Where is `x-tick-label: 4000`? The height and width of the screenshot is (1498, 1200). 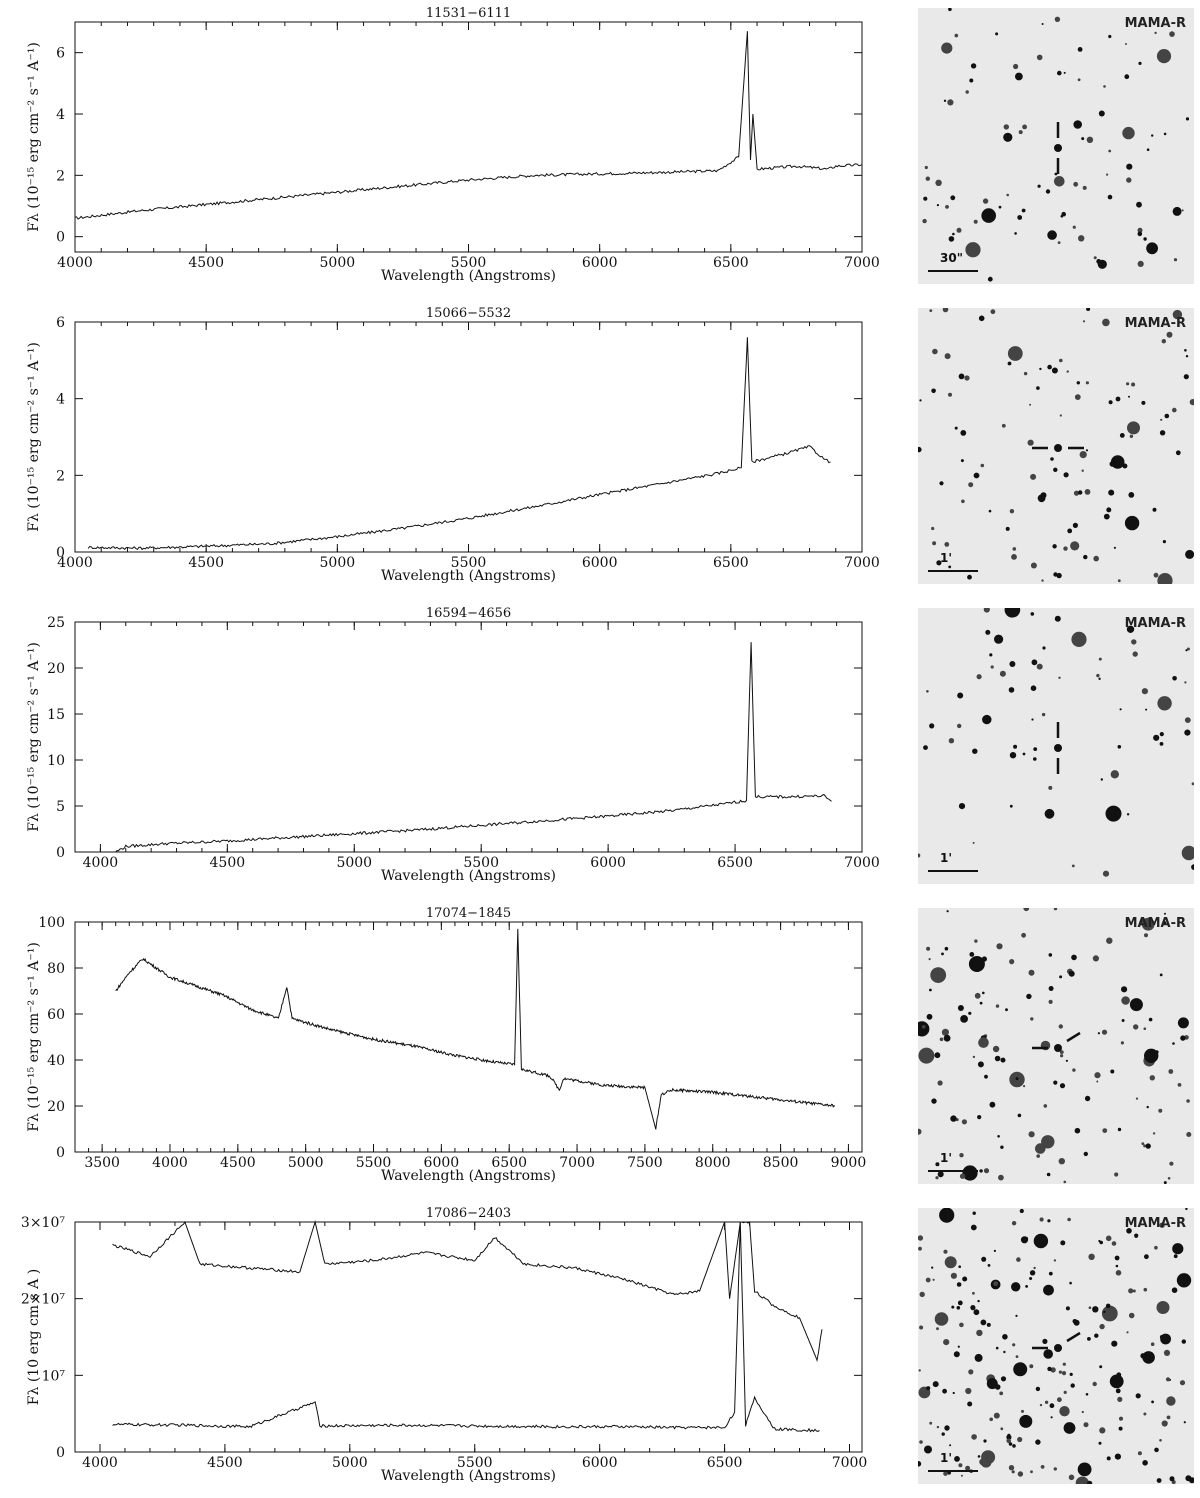 x-tick-label: 4000 is located at coordinates (100, 1463).